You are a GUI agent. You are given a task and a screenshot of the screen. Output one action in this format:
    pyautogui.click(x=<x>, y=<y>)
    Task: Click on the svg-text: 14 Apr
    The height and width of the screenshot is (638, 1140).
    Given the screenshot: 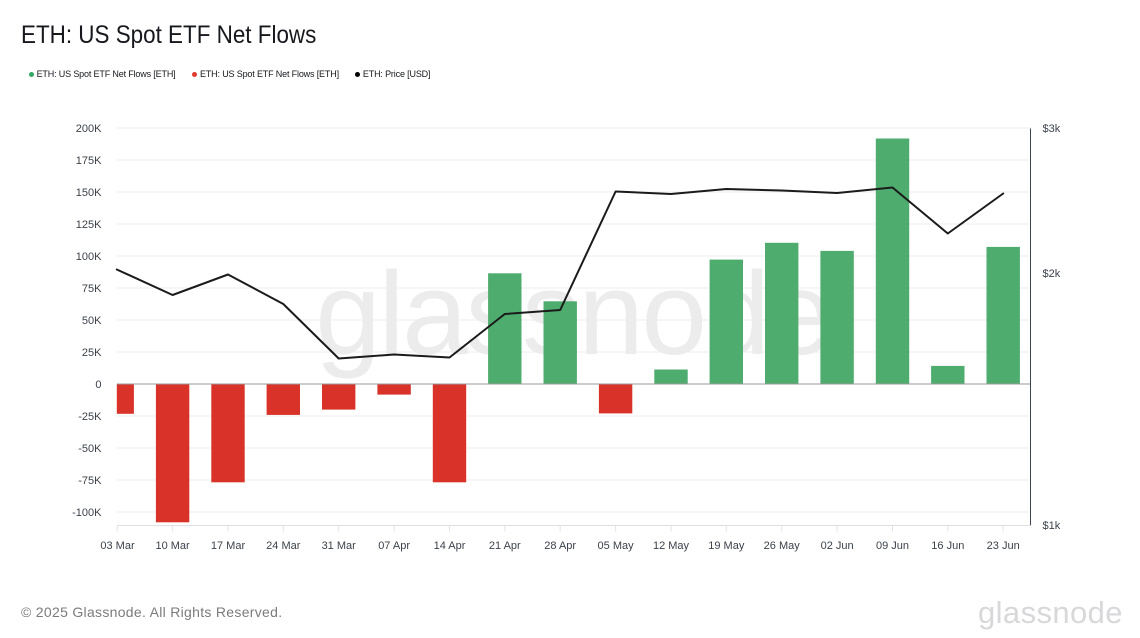 What is the action you would take?
    pyautogui.click(x=450, y=546)
    